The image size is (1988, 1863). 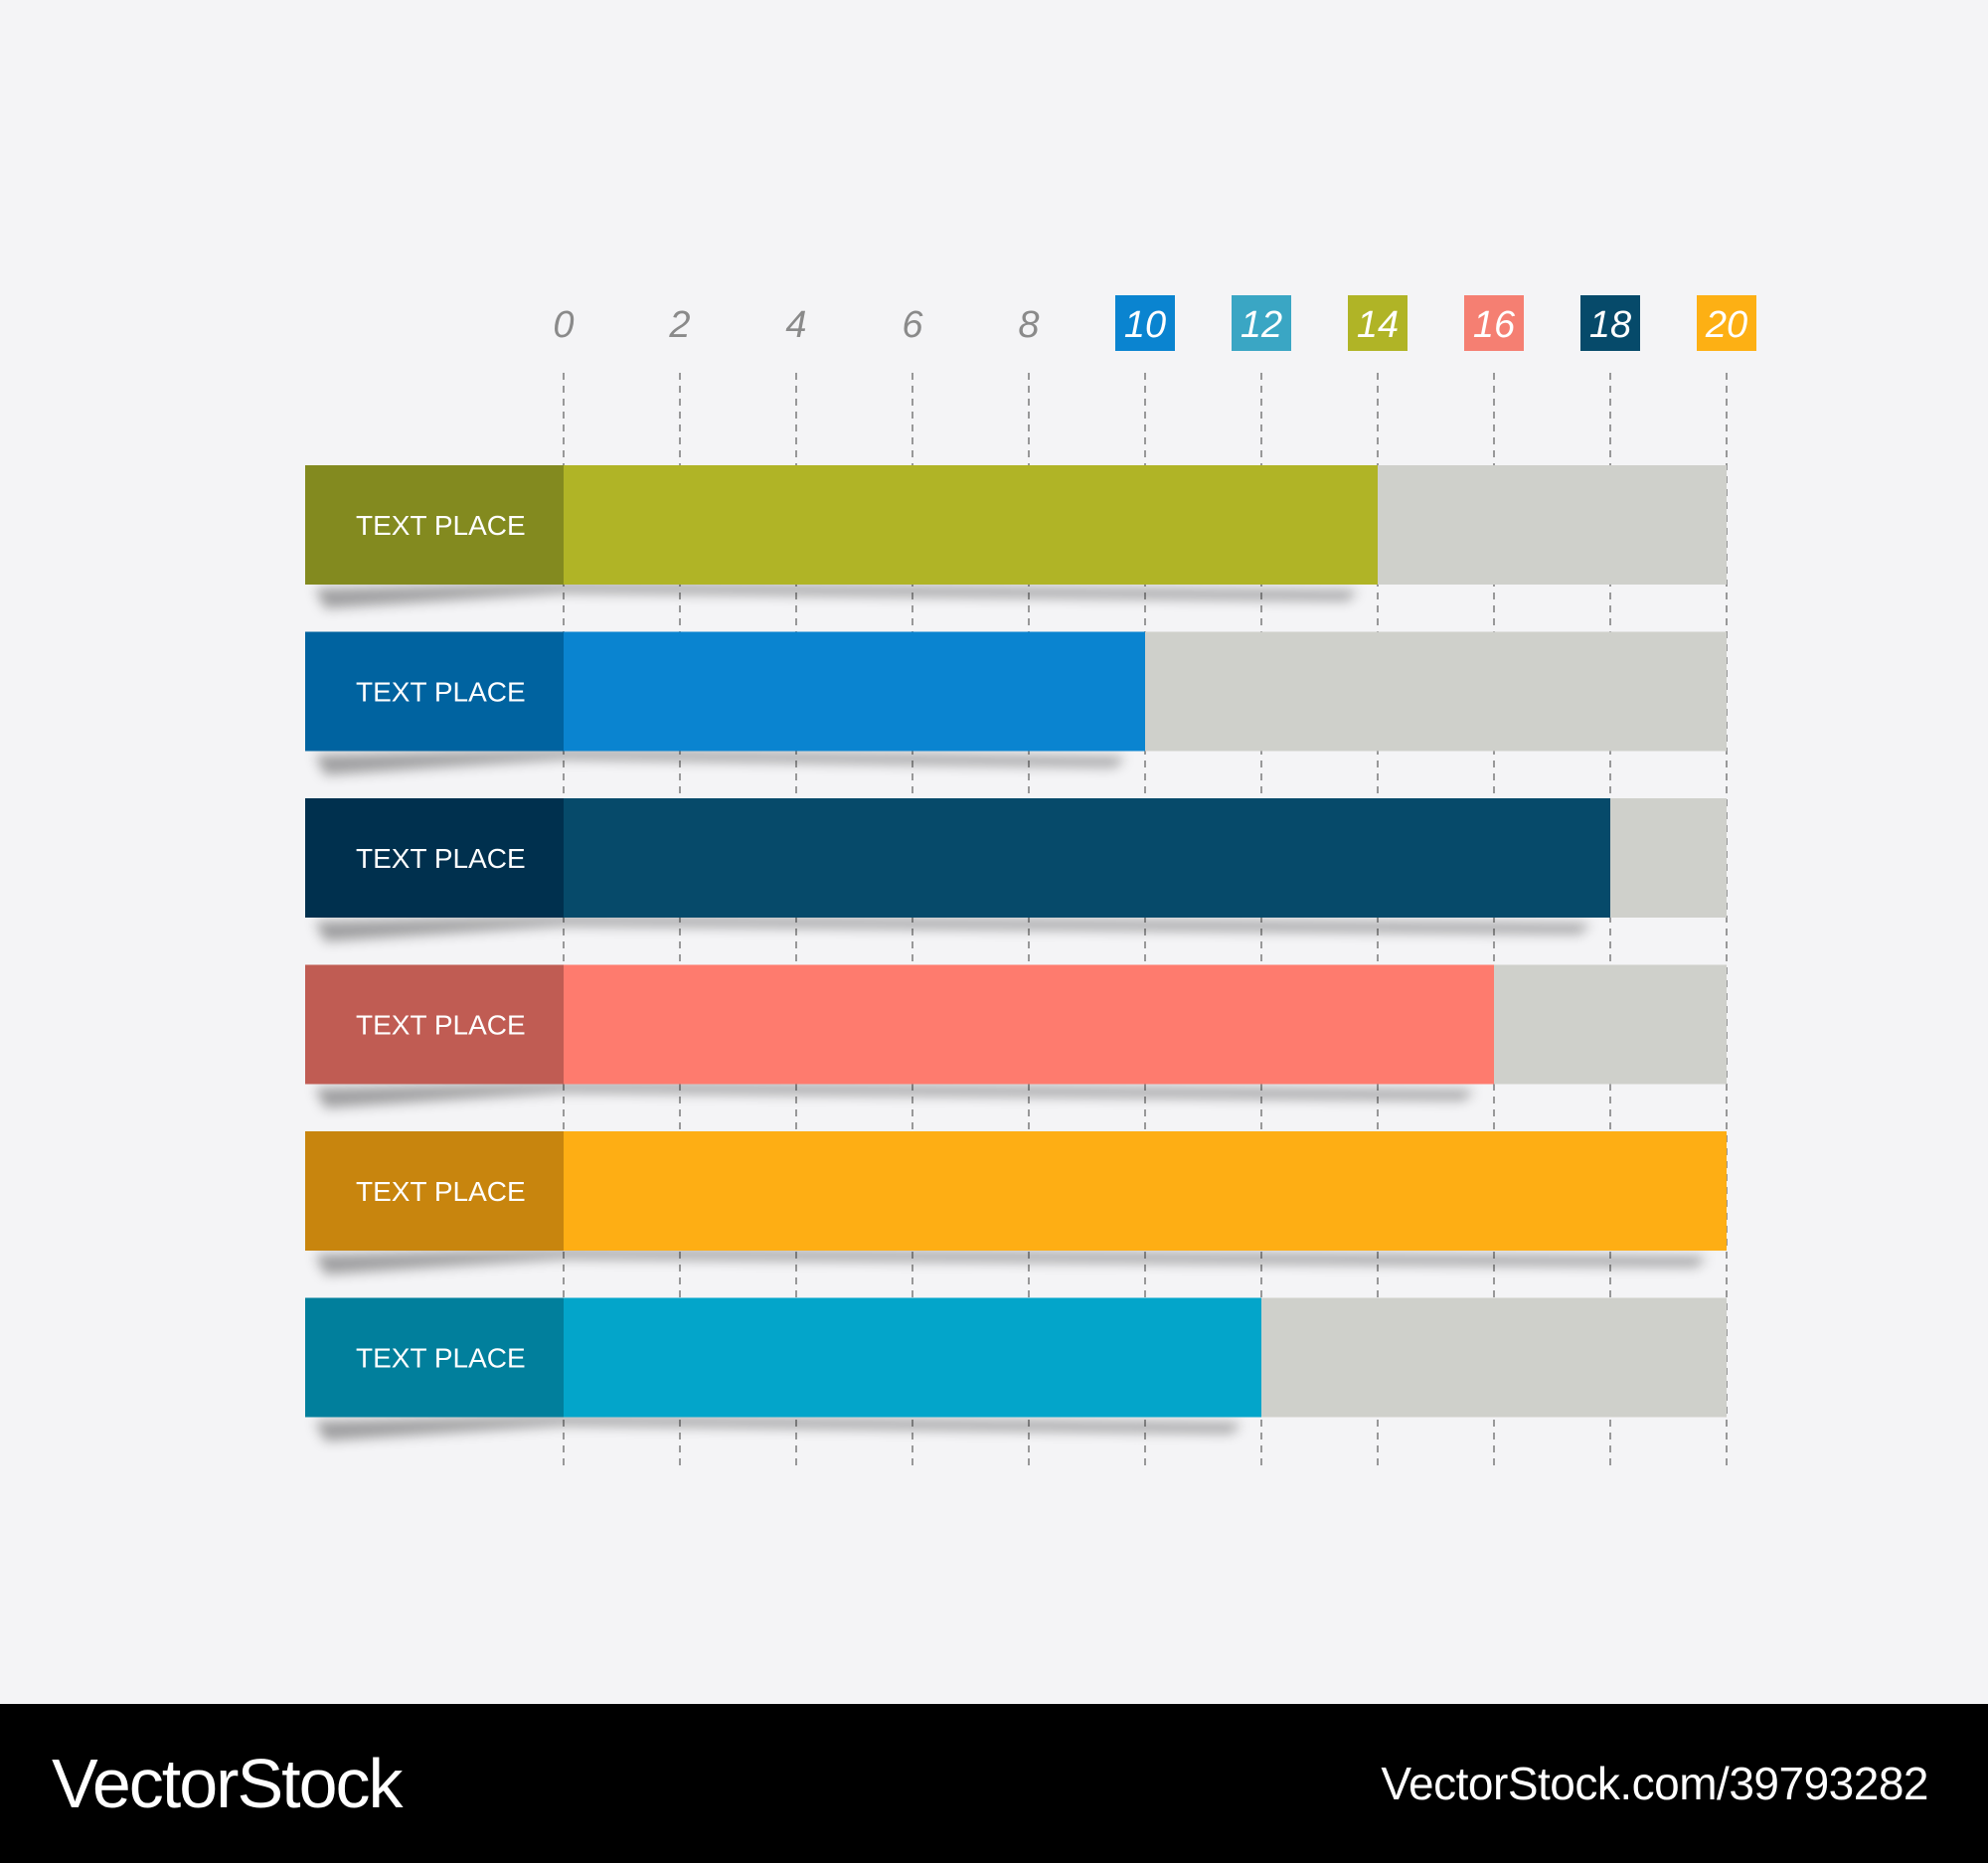 I want to click on tick-label: 14, so click(x=1378, y=325).